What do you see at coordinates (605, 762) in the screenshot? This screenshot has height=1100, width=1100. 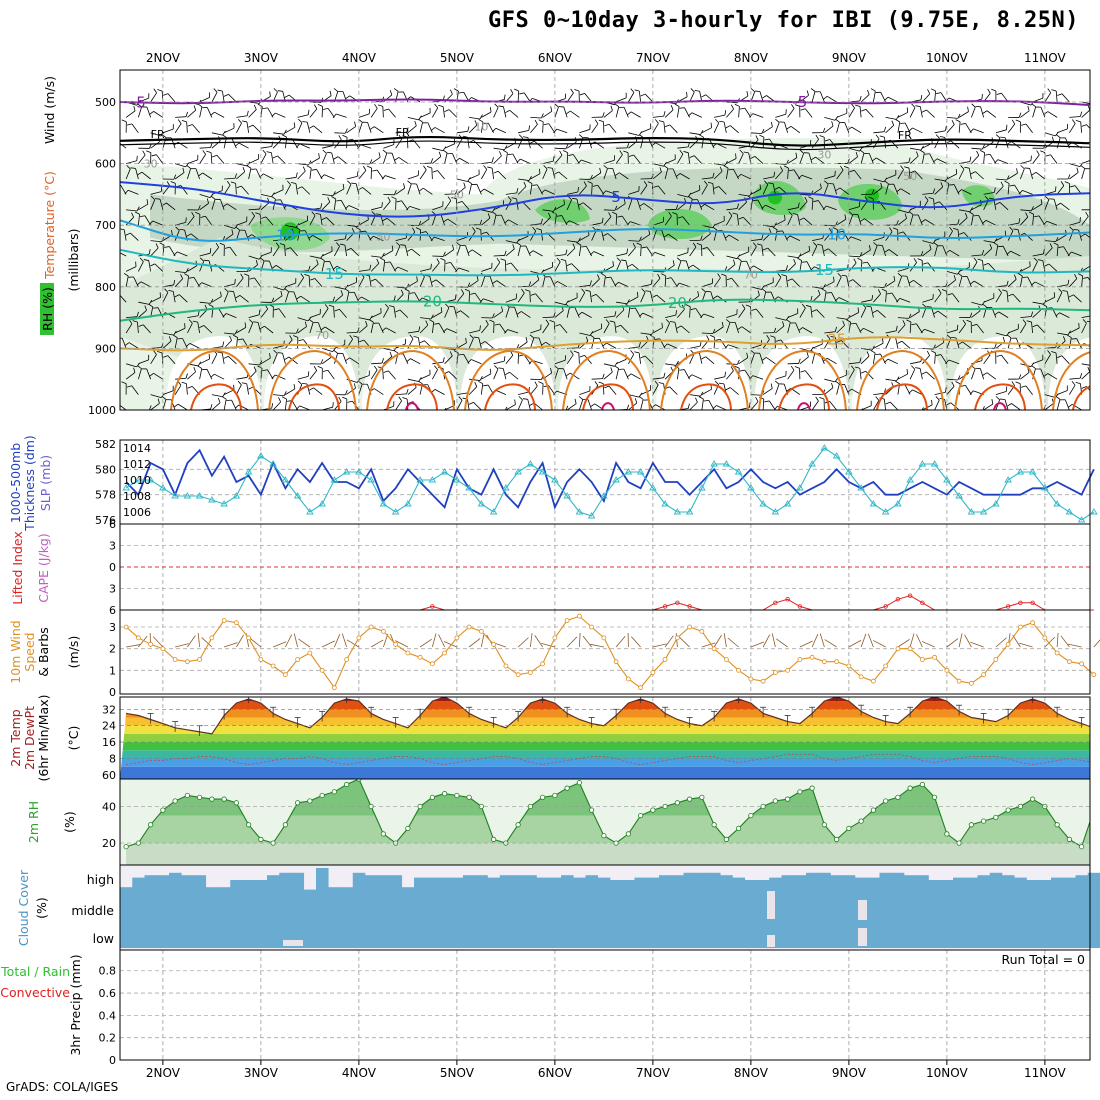 I see `temp-band` at bounding box center [605, 762].